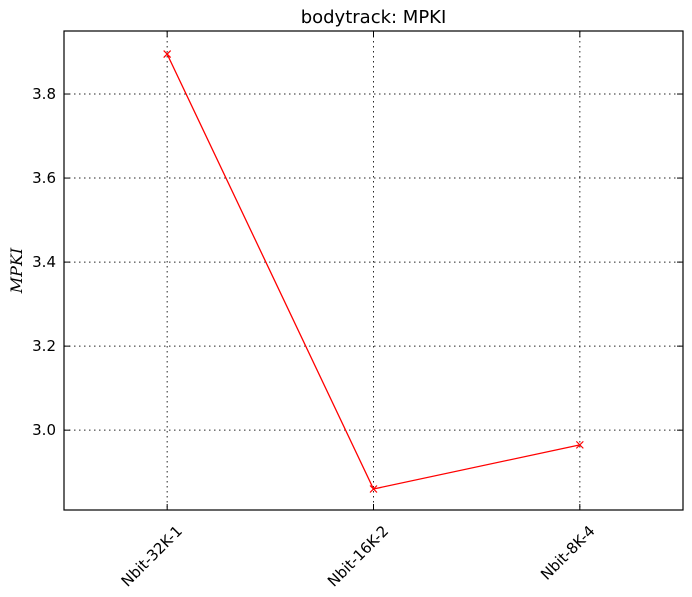 The height and width of the screenshot is (597, 692). Describe the element at coordinates (44, 346) in the screenshot. I see `y-tick-label: 3.2` at that location.